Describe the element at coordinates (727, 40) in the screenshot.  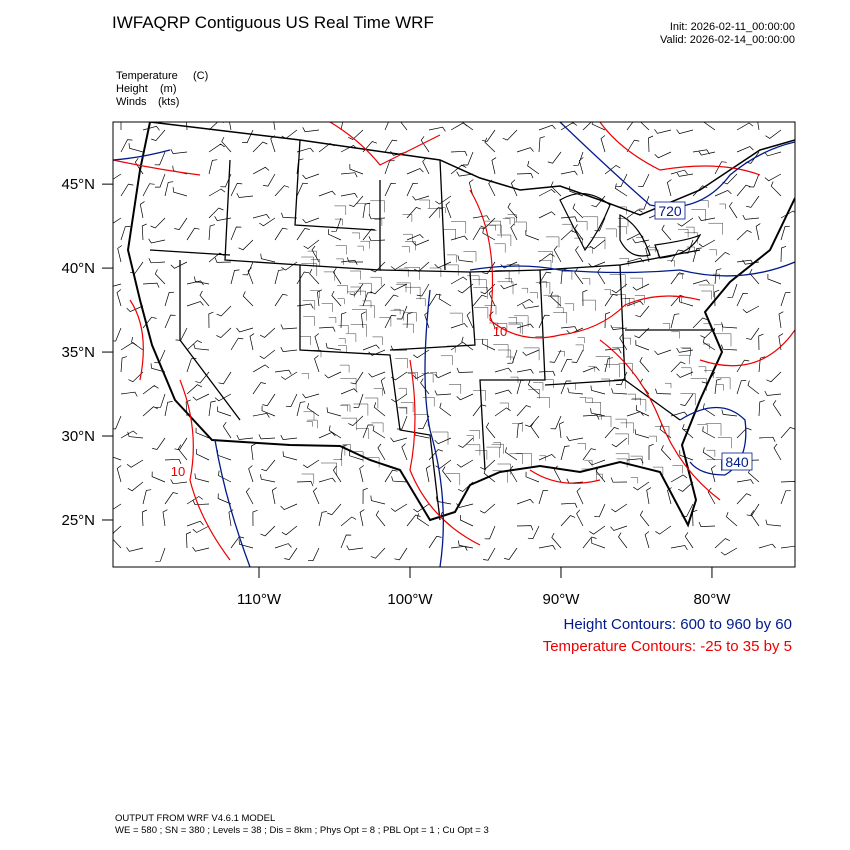
I see `valid-time: Valid: 2026-02-14_00:00:00` at that location.